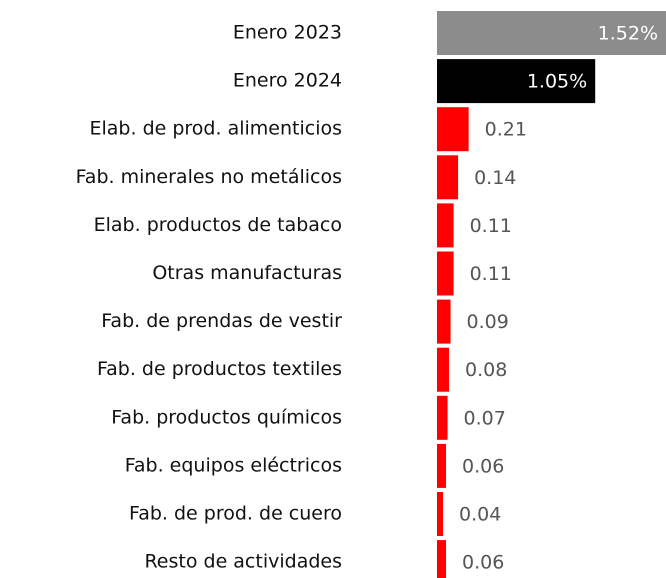  What do you see at coordinates (243, 562) in the screenshot?
I see `category-label: Resto de actividades` at bounding box center [243, 562].